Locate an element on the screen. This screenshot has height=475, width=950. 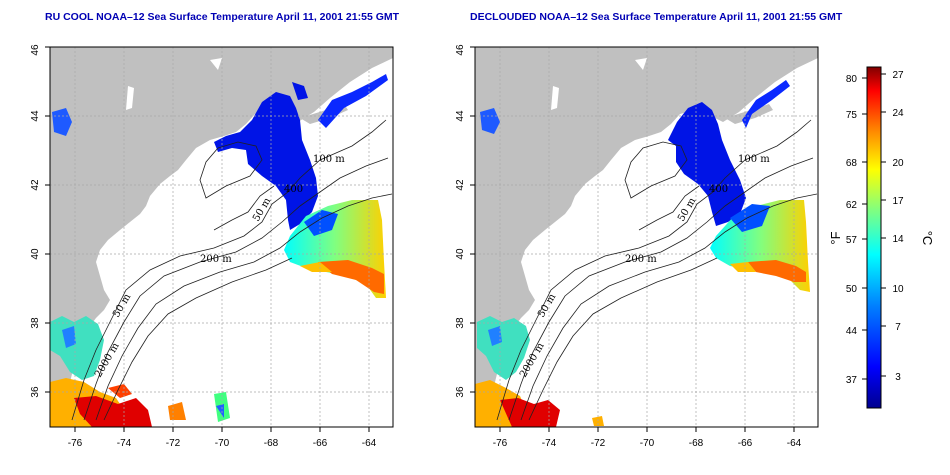
colorbar-c-label: 17 is located at coordinates (898, 201).